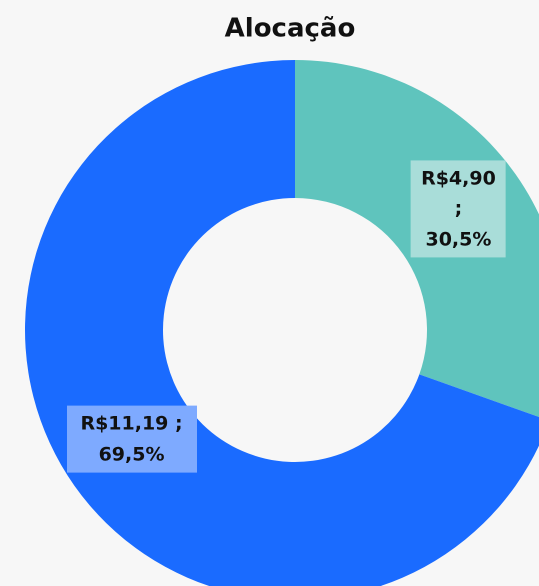  I want to click on value-label: R$4,90 ; 30,5%, so click(458, 209).